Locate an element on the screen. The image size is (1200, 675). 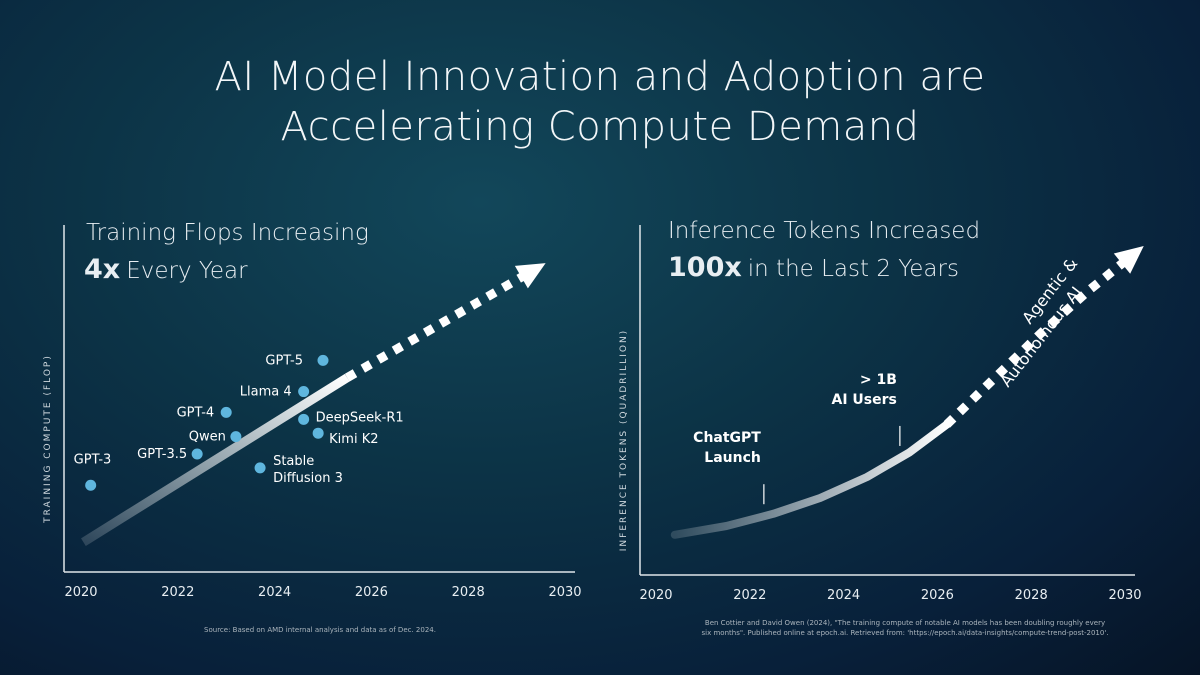
data-point-label: Kimi K2 is located at coordinates (353, 439).